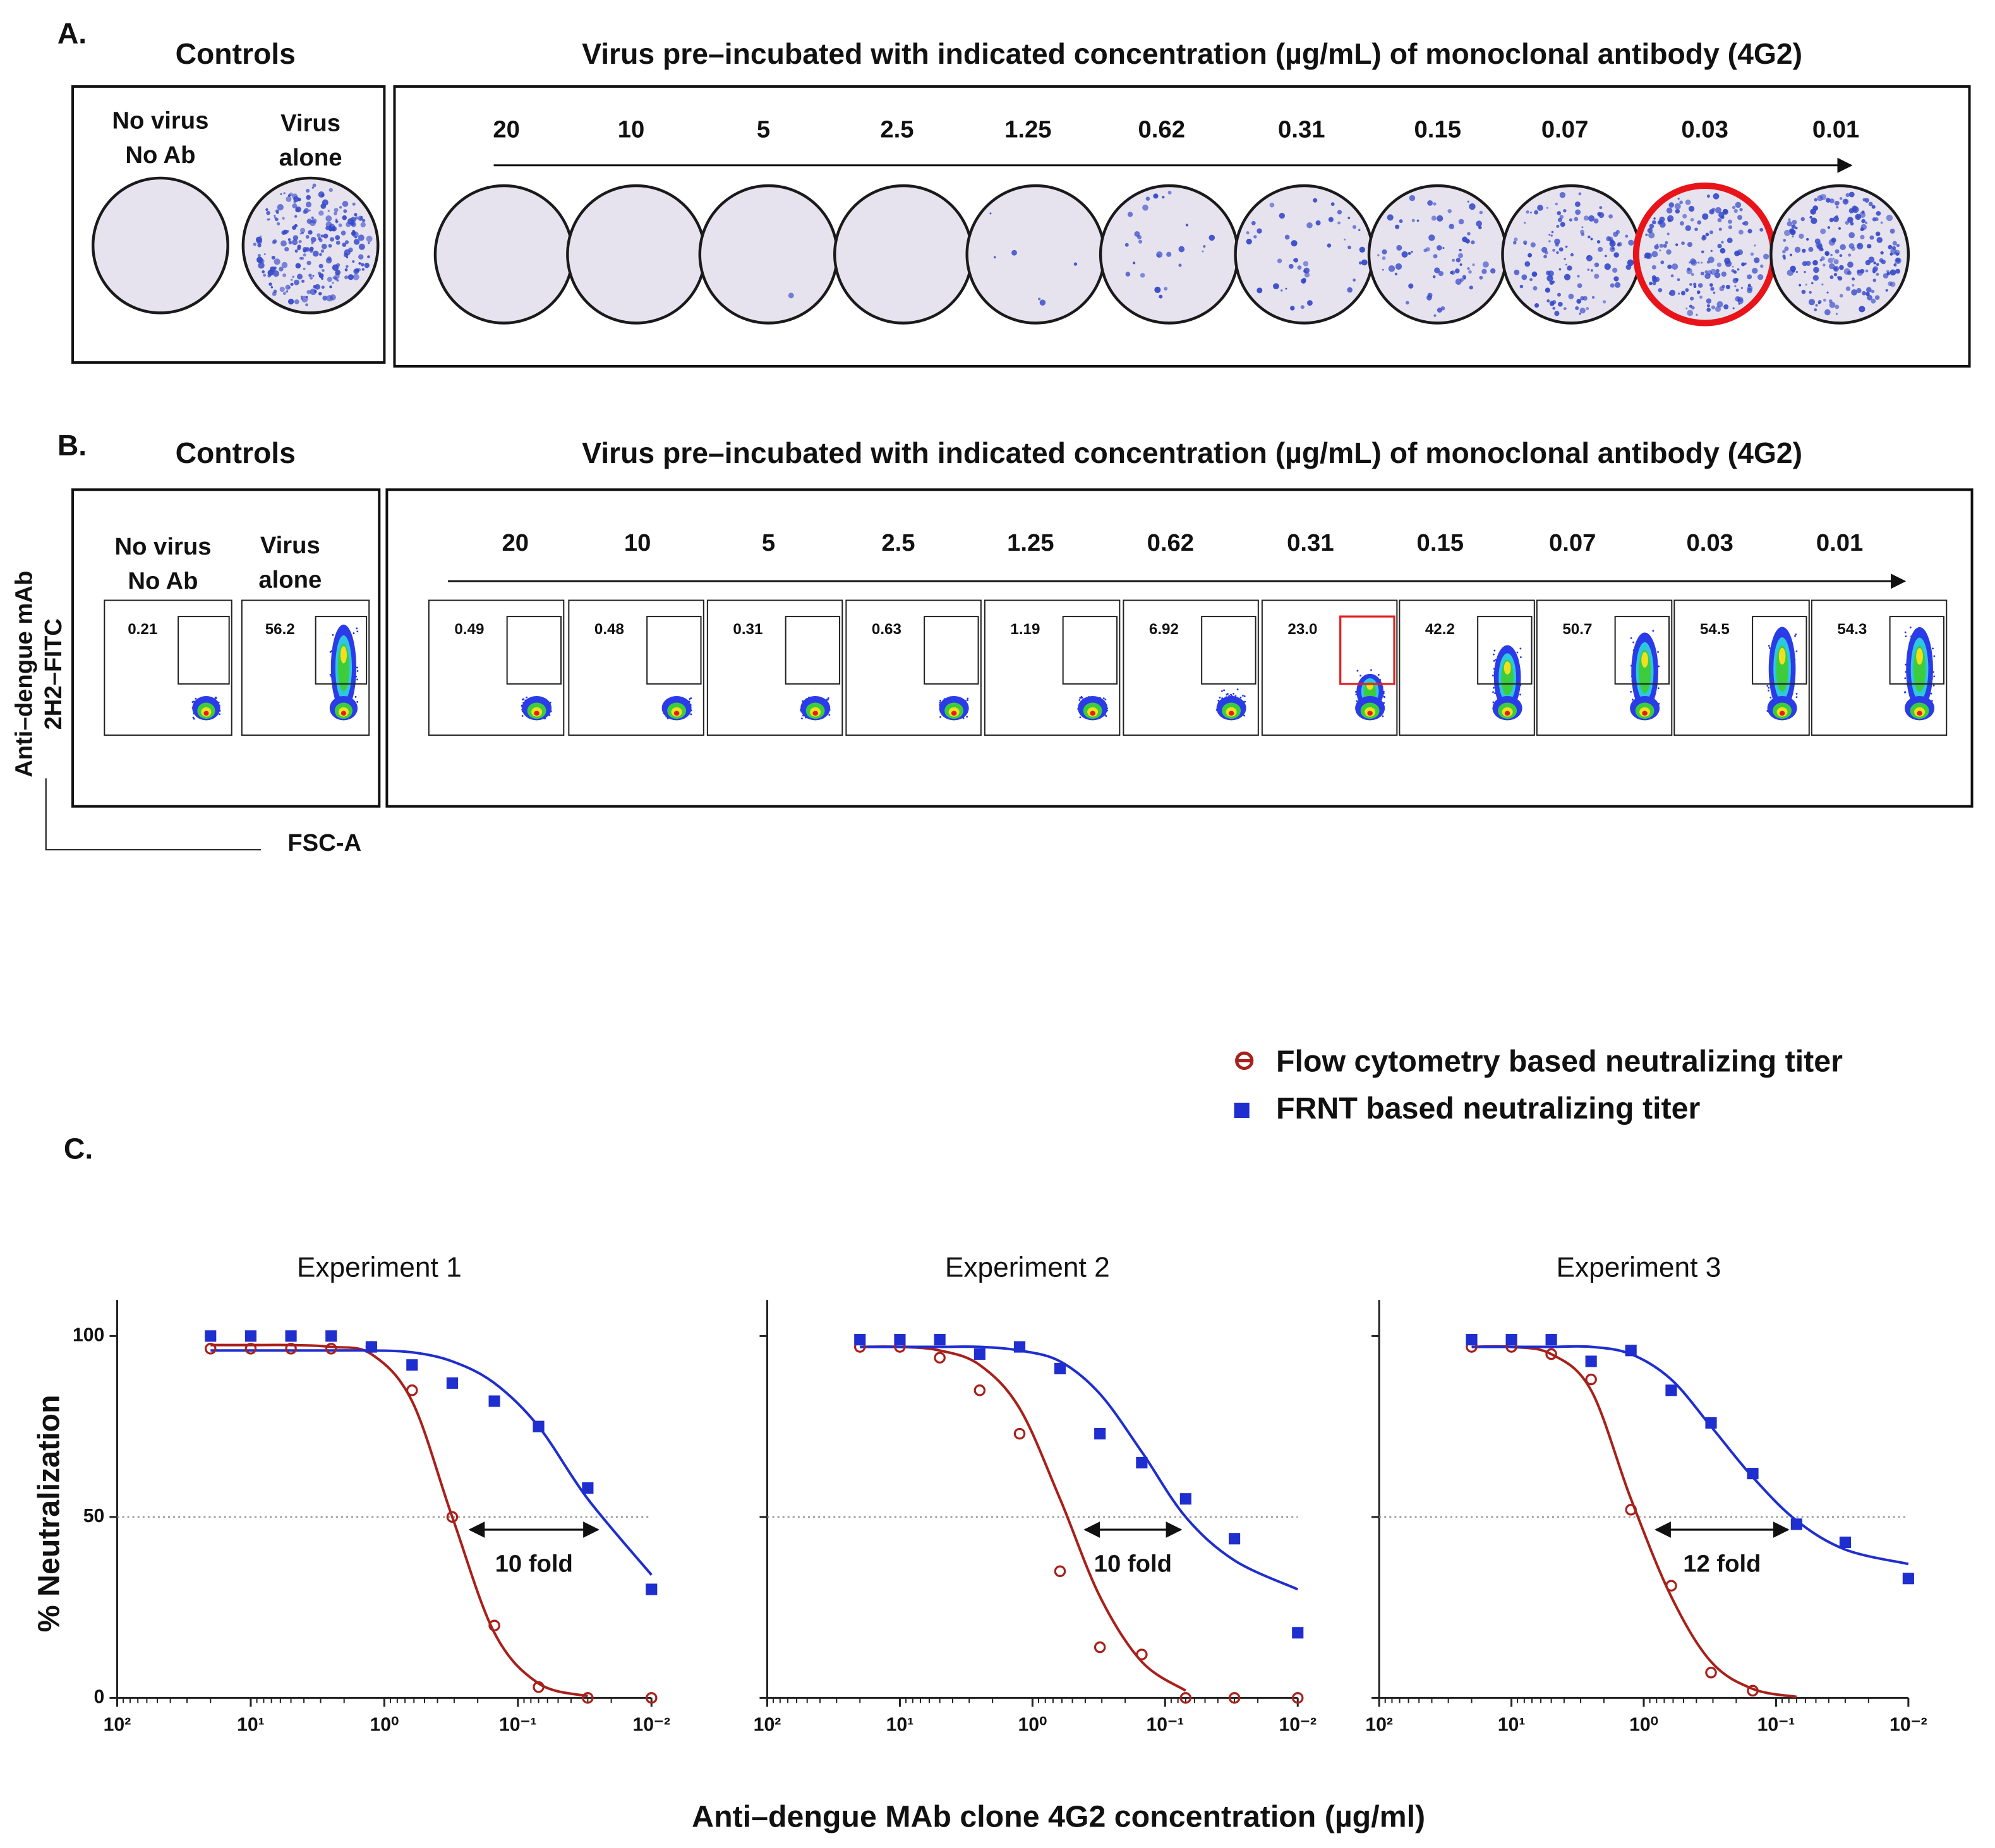 The image size is (1995, 1848). I want to click on concentration-label: 10, so click(631, 129).